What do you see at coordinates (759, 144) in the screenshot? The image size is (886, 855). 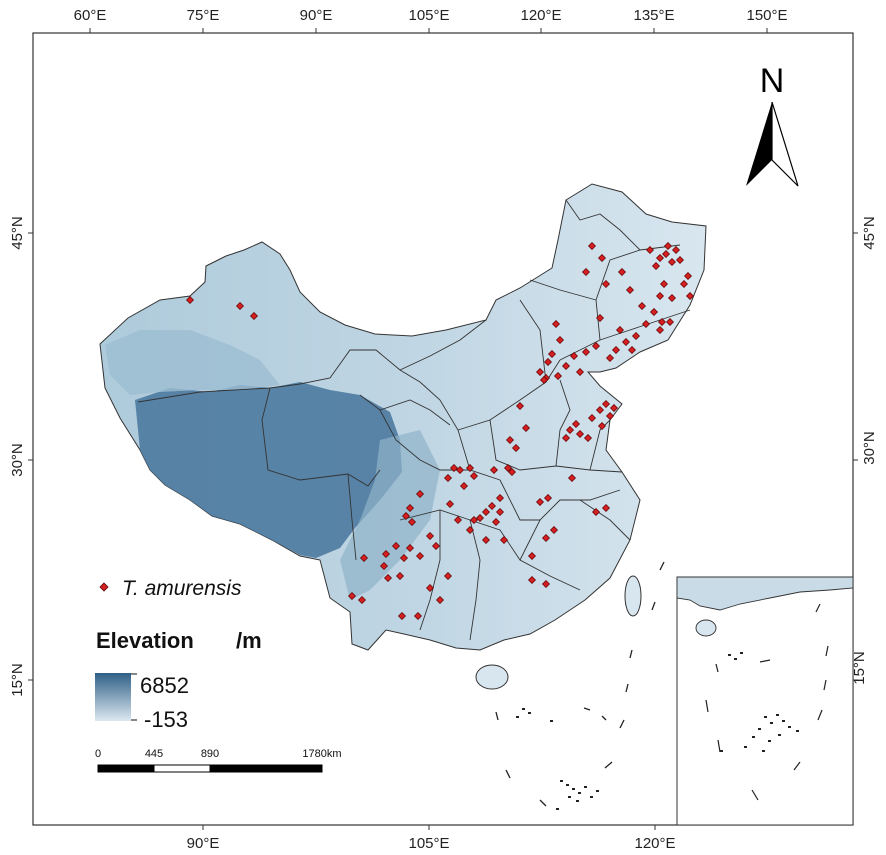 I see `north-arrow-left-half` at bounding box center [759, 144].